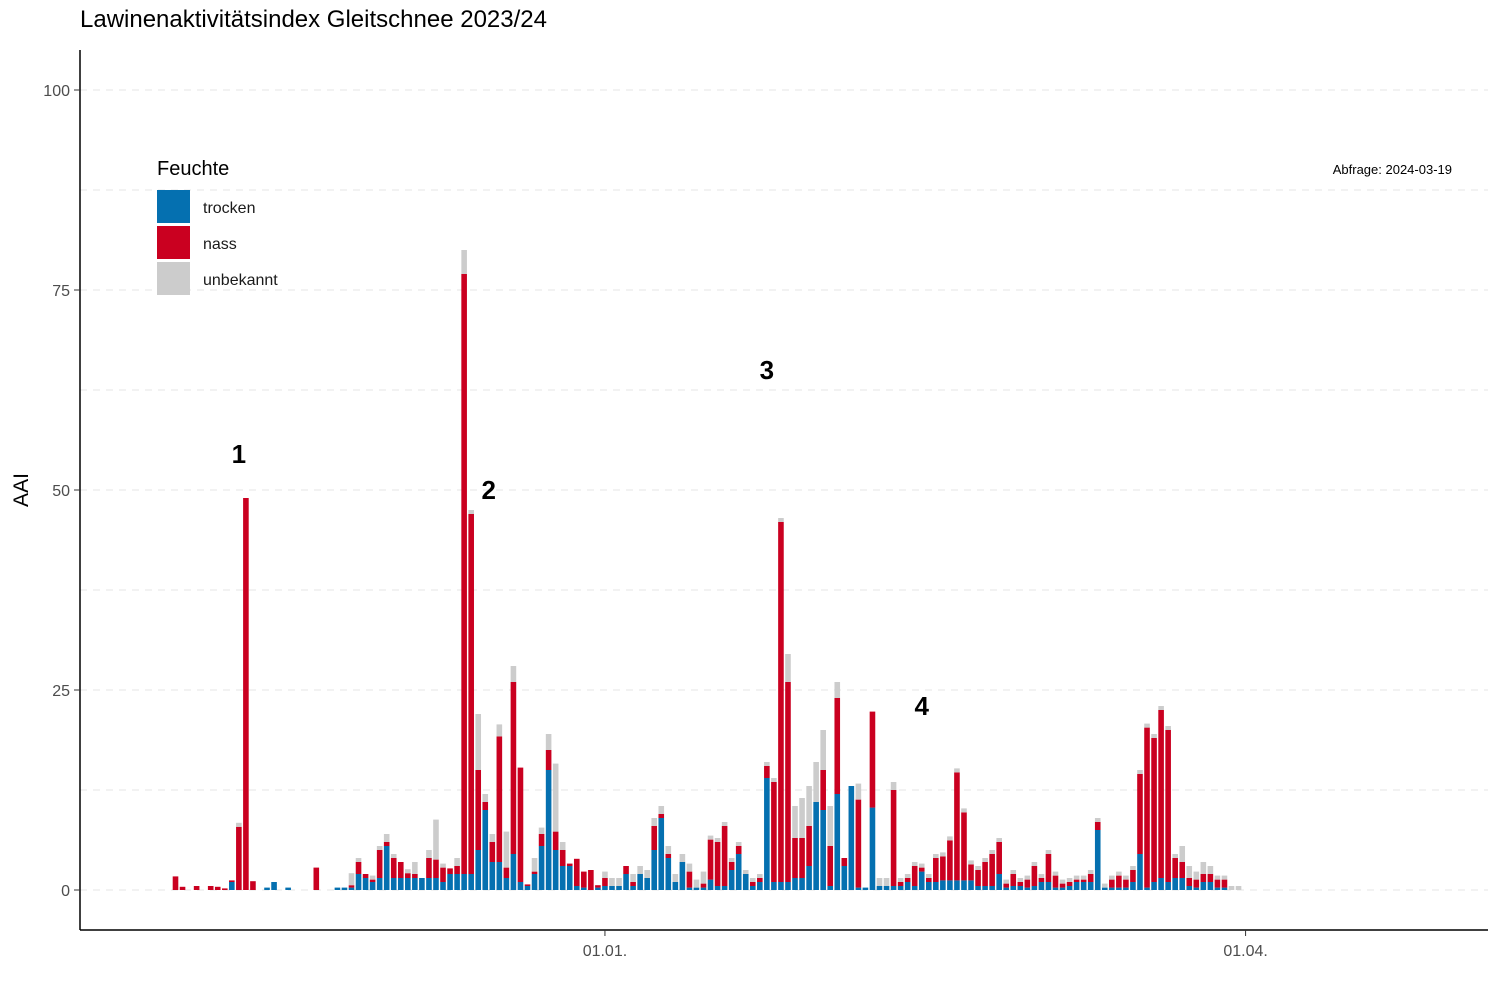 The image size is (1500, 1000). Describe the element at coordinates (193, 169) in the screenshot. I see `legend-title: Feuchte` at that location.